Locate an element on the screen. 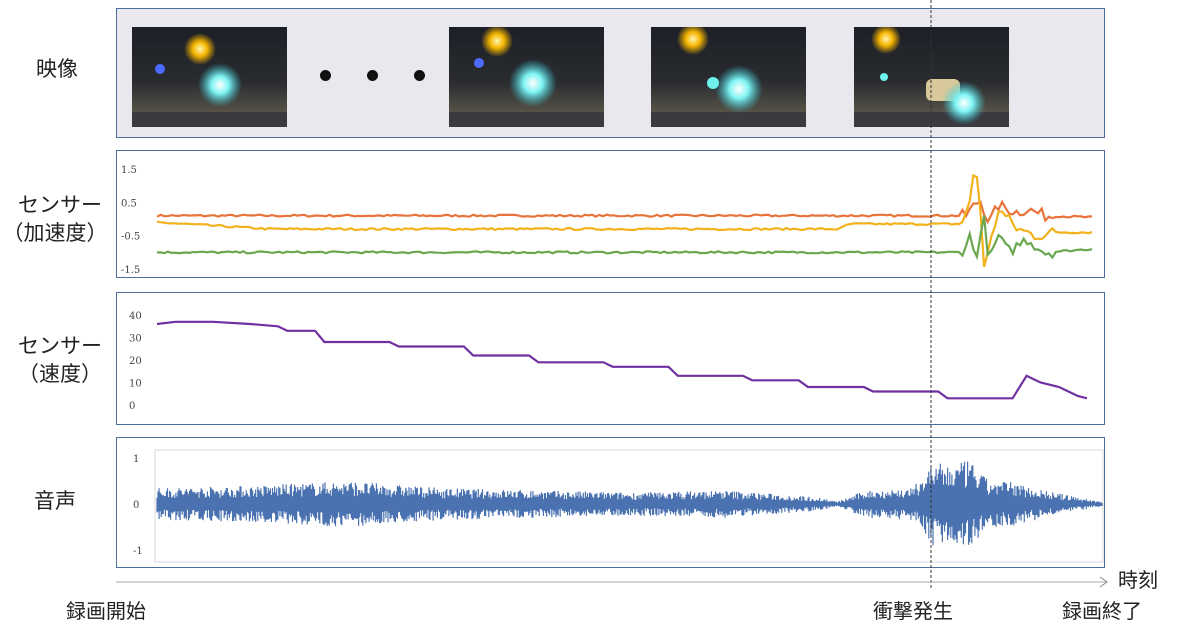  row-label-video: 映像 is located at coordinates (57, 69).